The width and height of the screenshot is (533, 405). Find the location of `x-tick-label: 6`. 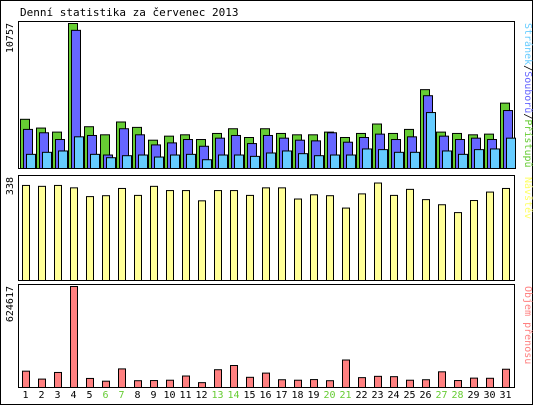

x-tick-label: 6 is located at coordinates (105, 395).